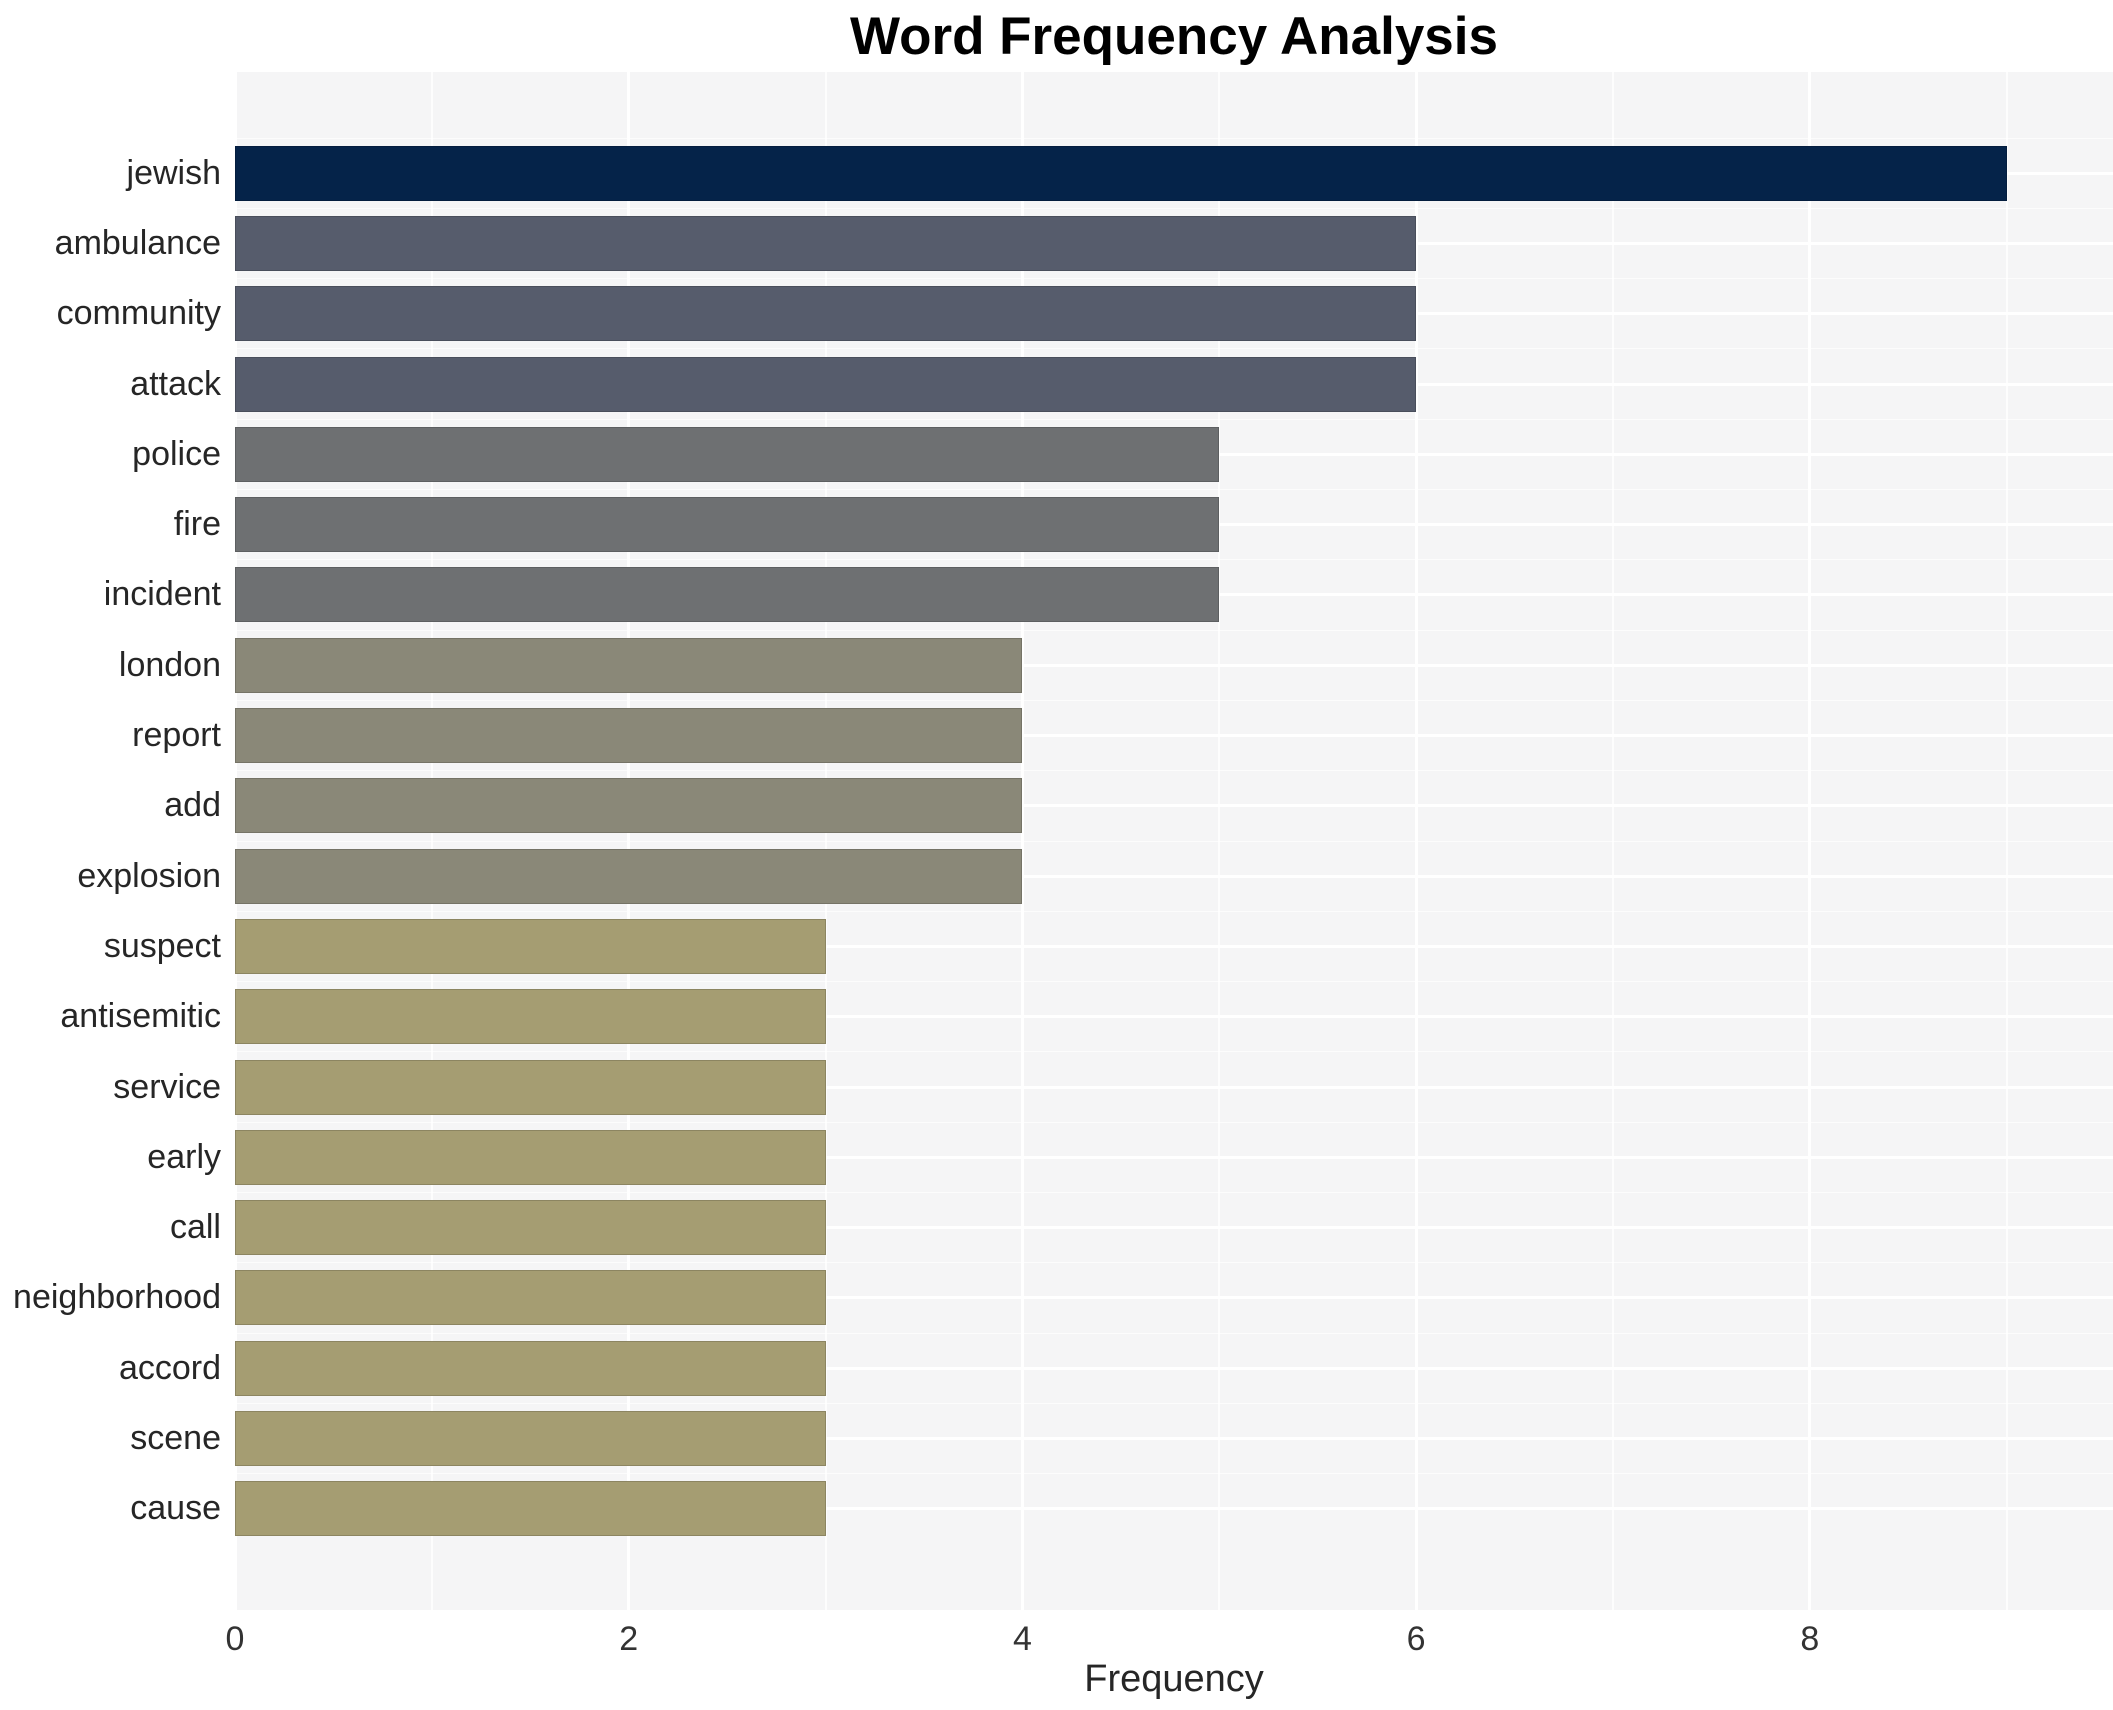 The width and height of the screenshot is (2113, 1710). Describe the element at coordinates (175, 1508) in the screenshot. I see `ylabel-cause: cause` at that location.